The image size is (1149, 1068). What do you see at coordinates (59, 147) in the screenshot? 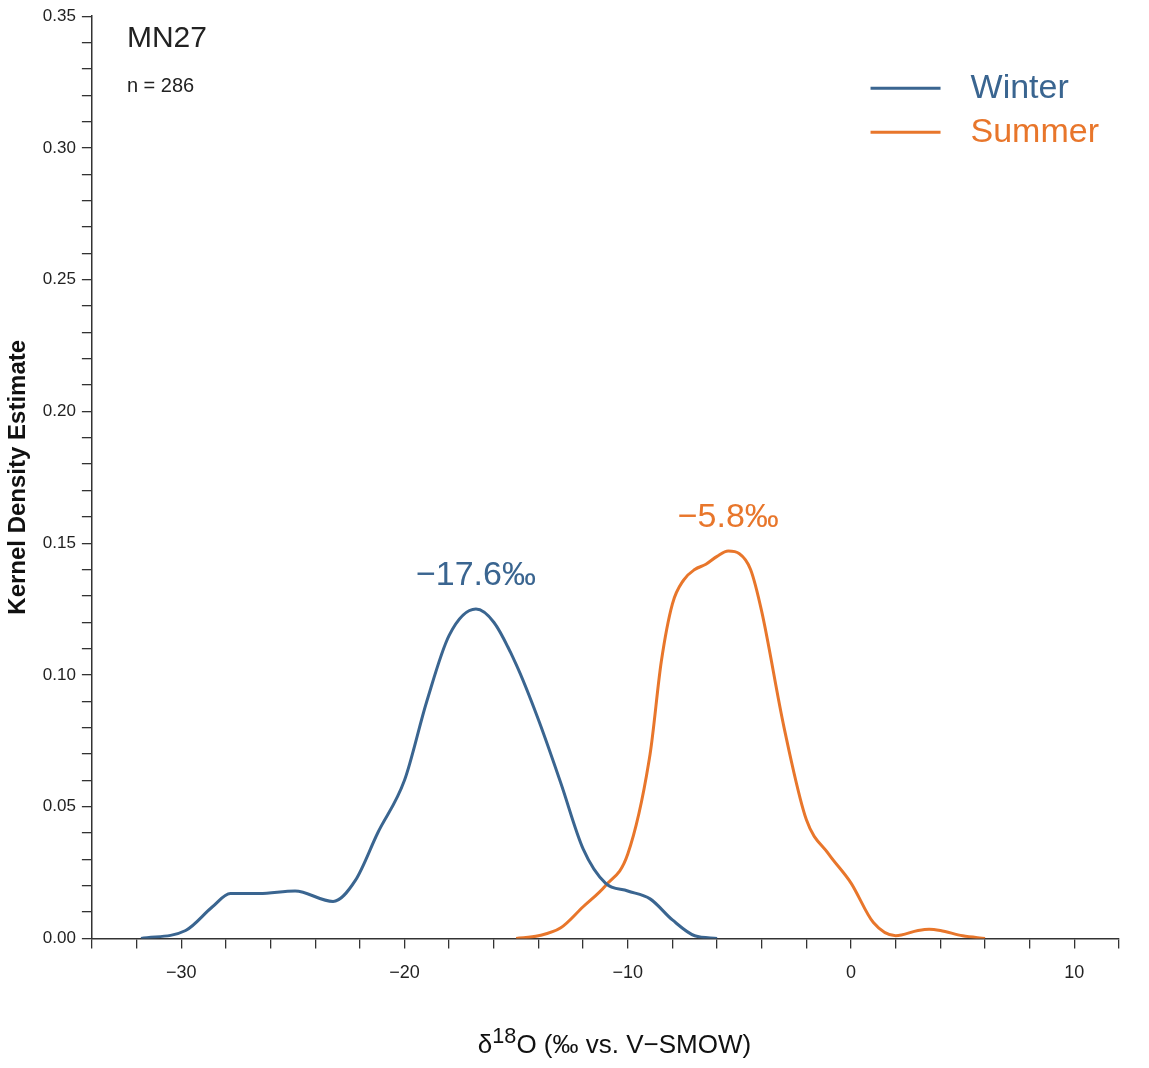
I see `y-tick-label: 0.30` at bounding box center [59, 147].